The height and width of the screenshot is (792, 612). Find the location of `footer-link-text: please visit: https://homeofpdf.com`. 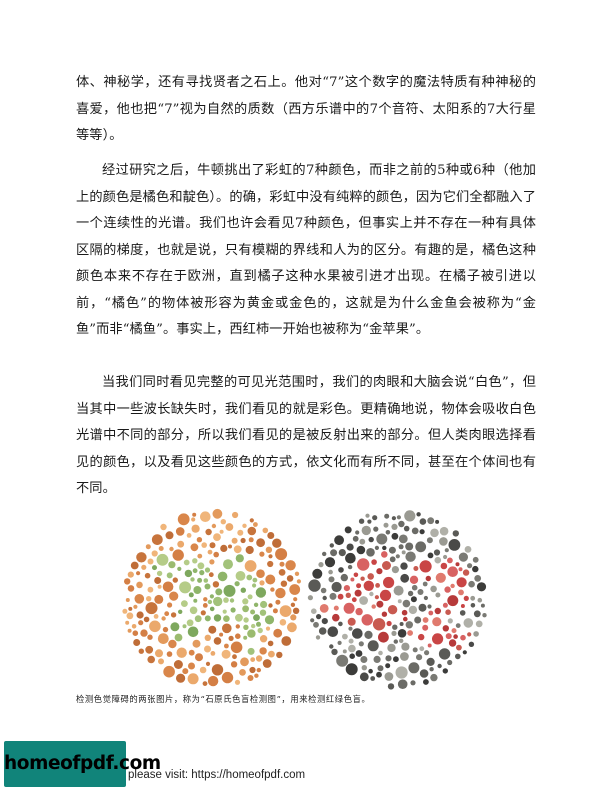

footer-link-text: please visit: https://homeofpdf.com is located at coordinates (217, 775).